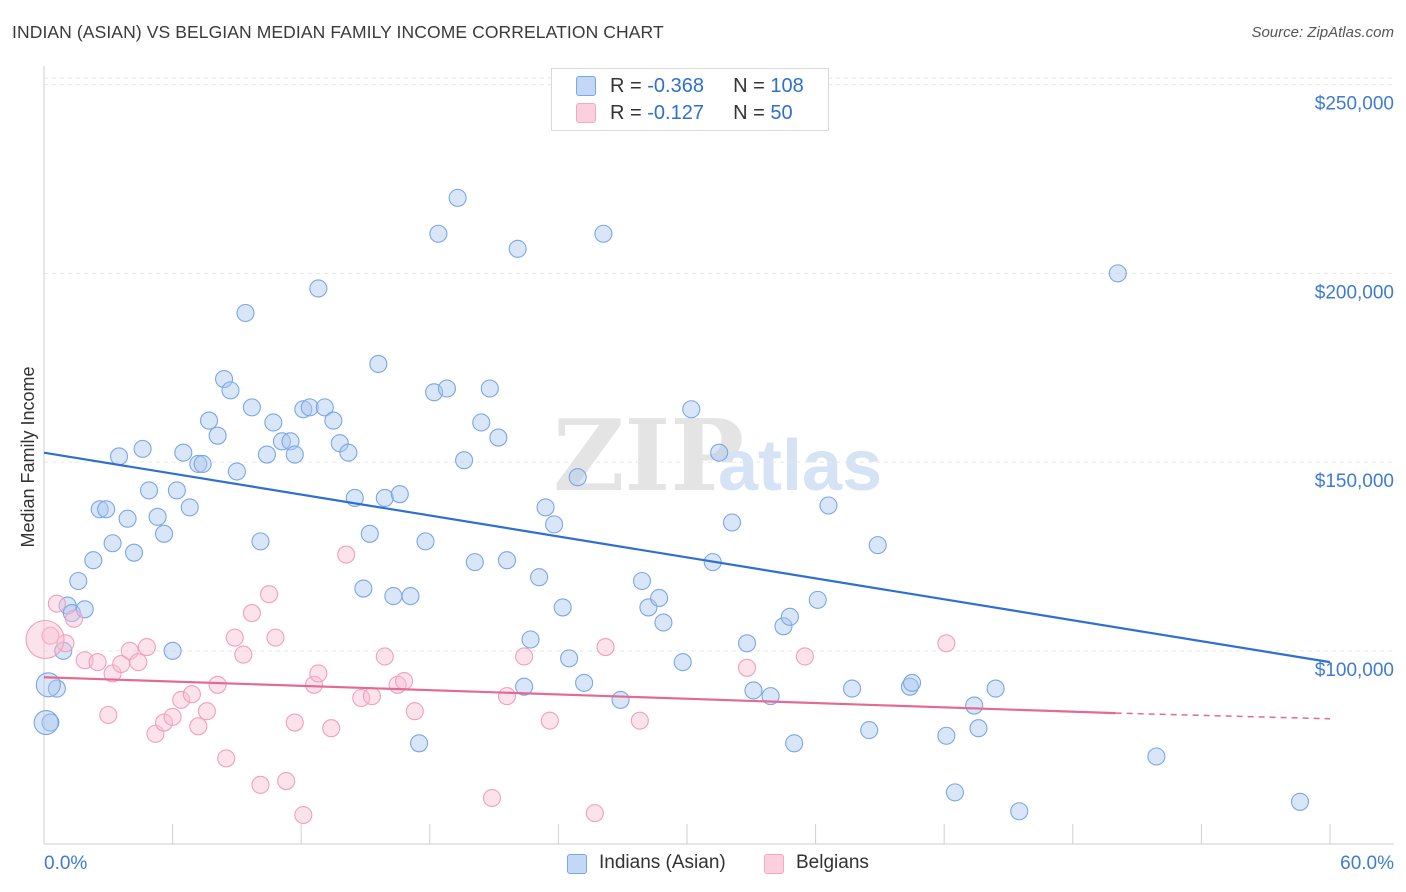 The height and width of the screenshot is (892, 1406). What do you see at coordinates (586, 86) in the screenshot?
I see `legend-swatch-indians` at bounding box center [586, 86].